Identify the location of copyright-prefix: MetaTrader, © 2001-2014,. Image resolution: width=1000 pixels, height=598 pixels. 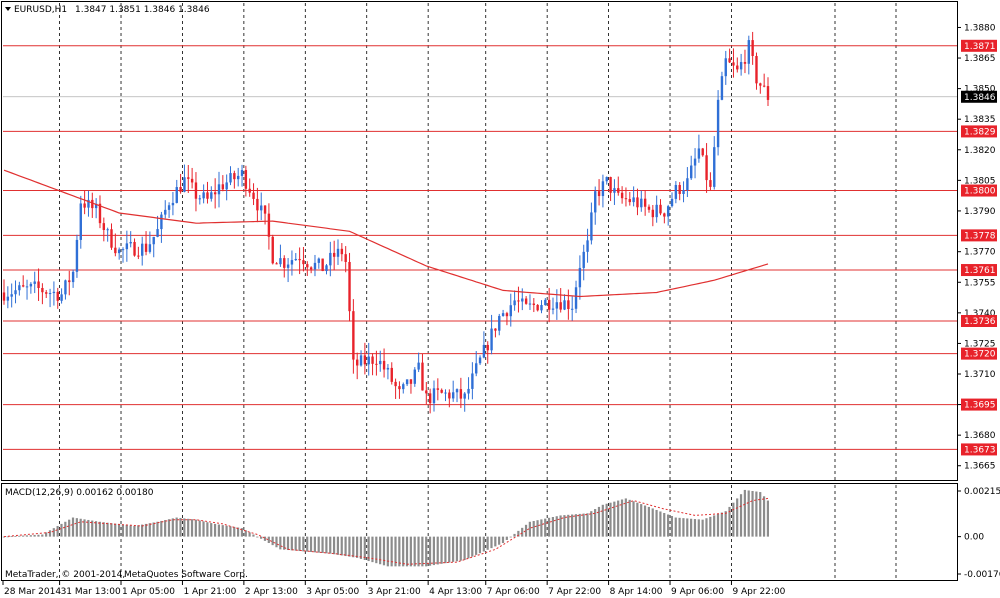
(65, 575).